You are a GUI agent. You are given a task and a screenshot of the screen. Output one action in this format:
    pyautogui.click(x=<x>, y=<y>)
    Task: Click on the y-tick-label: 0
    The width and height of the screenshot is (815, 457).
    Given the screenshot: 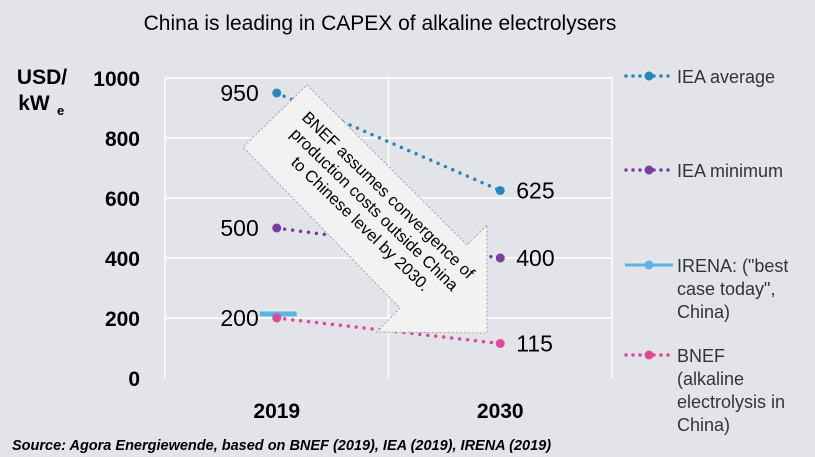 What is the action you would take?
    pyautogui.click(x=134, y=379)
    